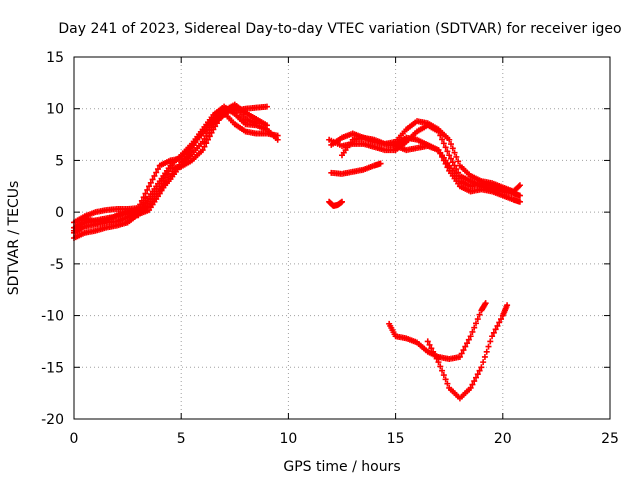  What do you see at coordinates (181, 439) in the screenshot?
I see `x-tick-label: 5` at bounding box center [181, 439].